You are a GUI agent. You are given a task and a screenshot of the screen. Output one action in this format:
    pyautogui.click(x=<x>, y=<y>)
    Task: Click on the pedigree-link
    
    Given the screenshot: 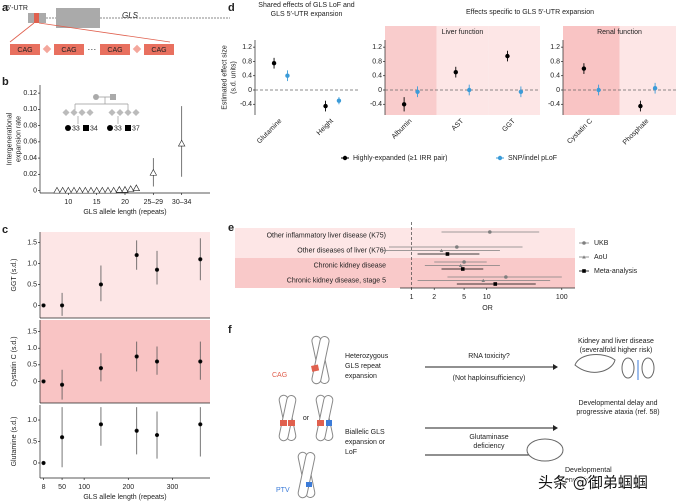 What is the action you would take?
    pyautogui.click(x=98, y=120)
    